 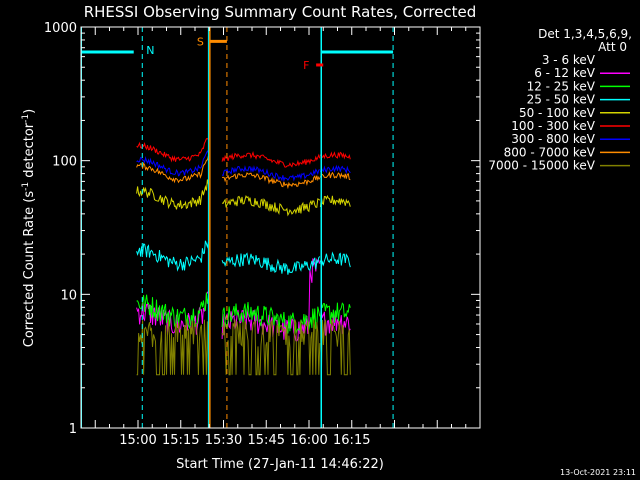 I want to click on x-tick-label: 16:00, so click(x=308, y=440).